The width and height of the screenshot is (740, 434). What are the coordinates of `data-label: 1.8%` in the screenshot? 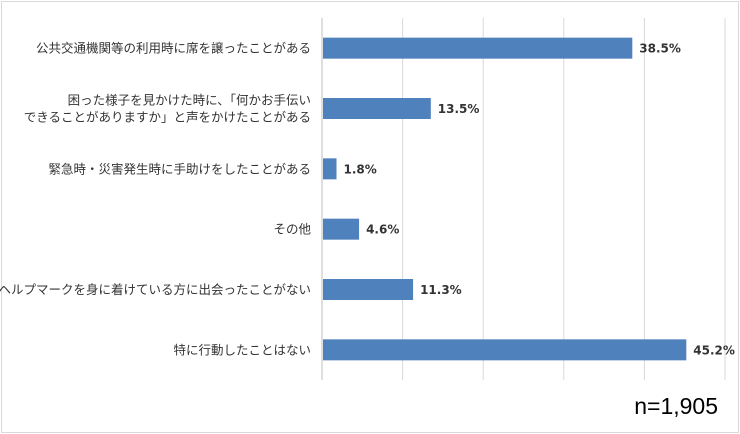 It's located at (360, 169).